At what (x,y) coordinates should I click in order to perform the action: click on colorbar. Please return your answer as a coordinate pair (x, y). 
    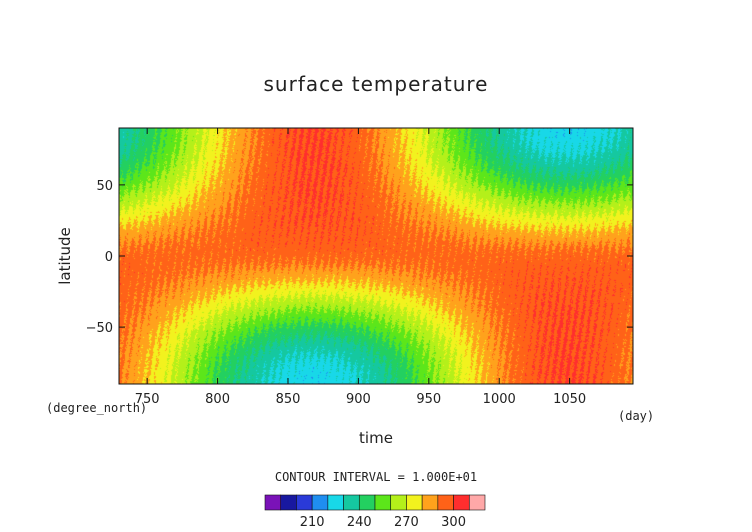
    Looking at the image, I should click on (375, 502).